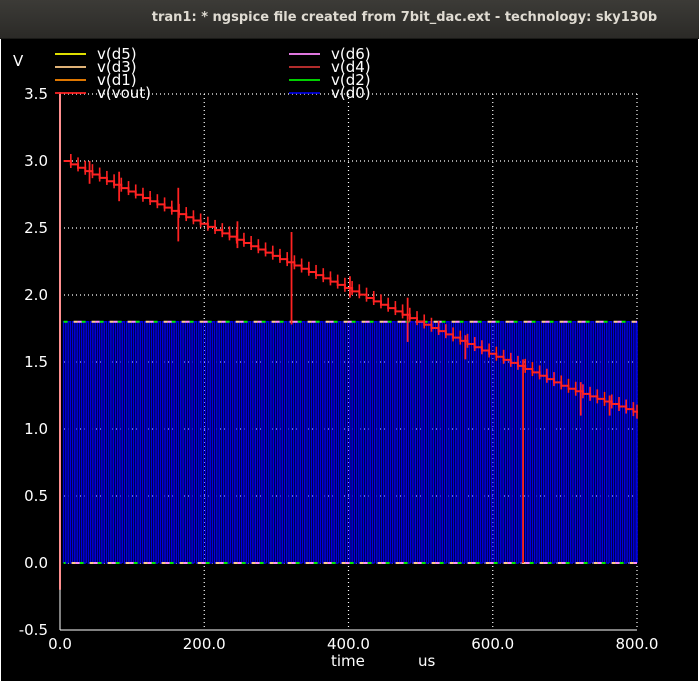 The width and height of the screenshot is (699, 683). What do you see at coordinates (36, 295) in the screenshot?
I see `y-tick-label: 2.0` at bounding box center [36, 295].